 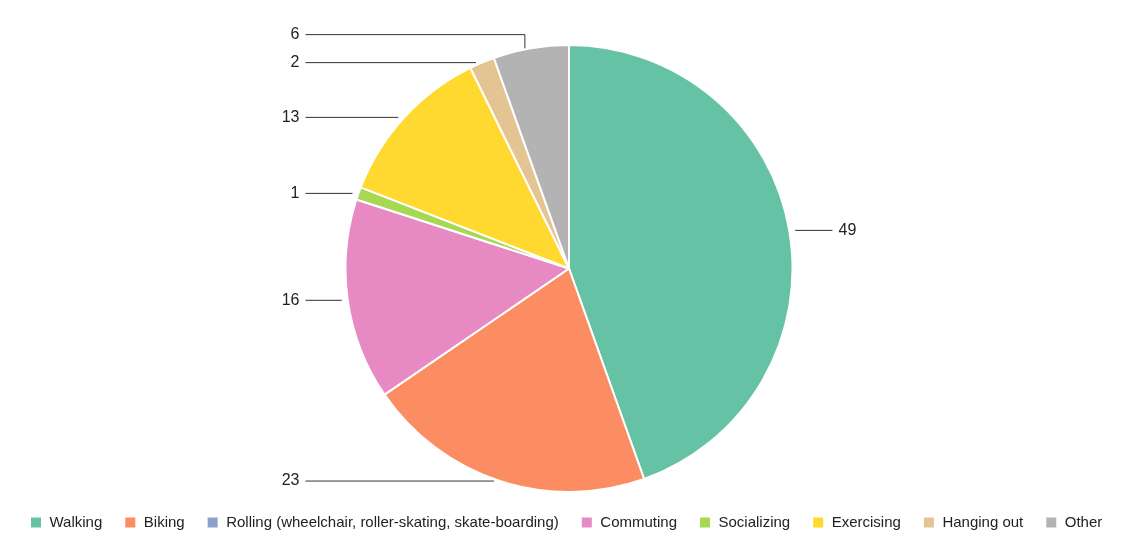 What do you see at coordinates (1083, 521) in the screenshot?
I see `legend-label: Other` at bounding box center [1083, 521].